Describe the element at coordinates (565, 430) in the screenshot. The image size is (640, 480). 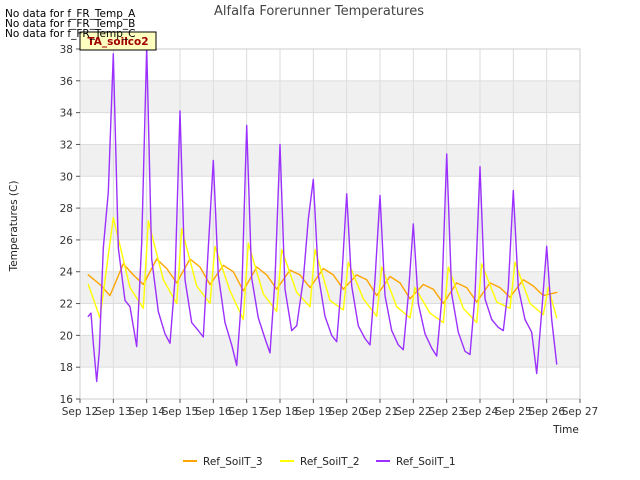
I see `x-axis-label: Time` at that location.